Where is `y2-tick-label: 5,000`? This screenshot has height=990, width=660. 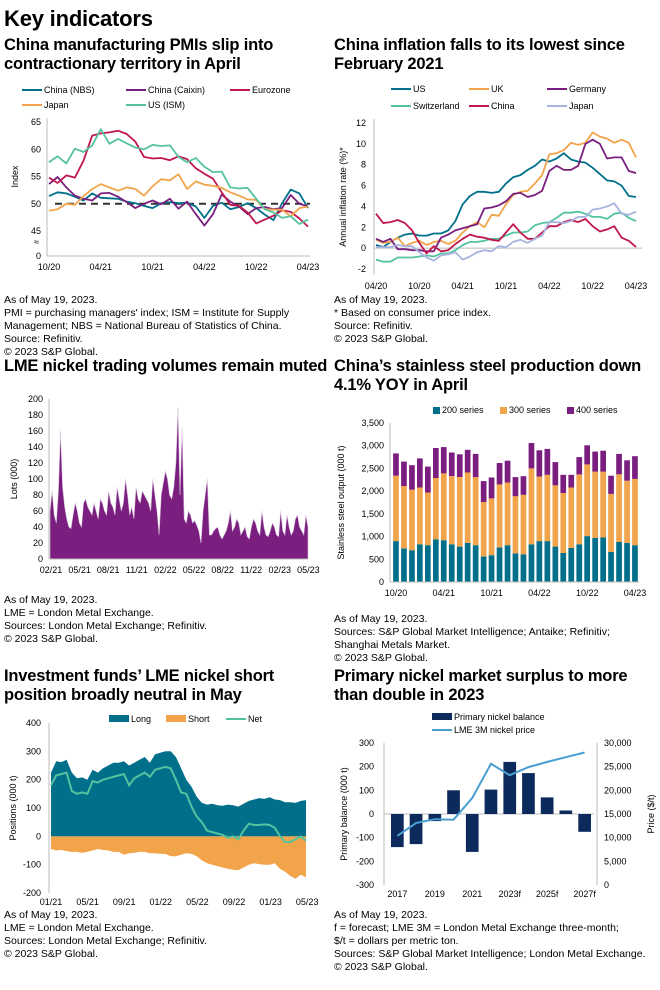 y2-tick-label: 5,000 is located at coordinates (615, 861).